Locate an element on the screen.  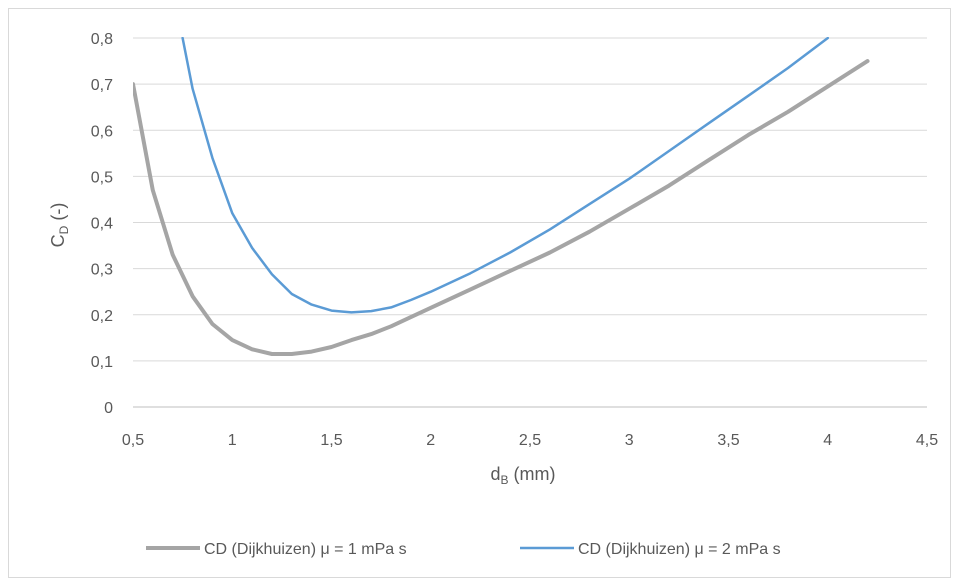
y-tick-label: 0 is located at coordinates (108, 408).